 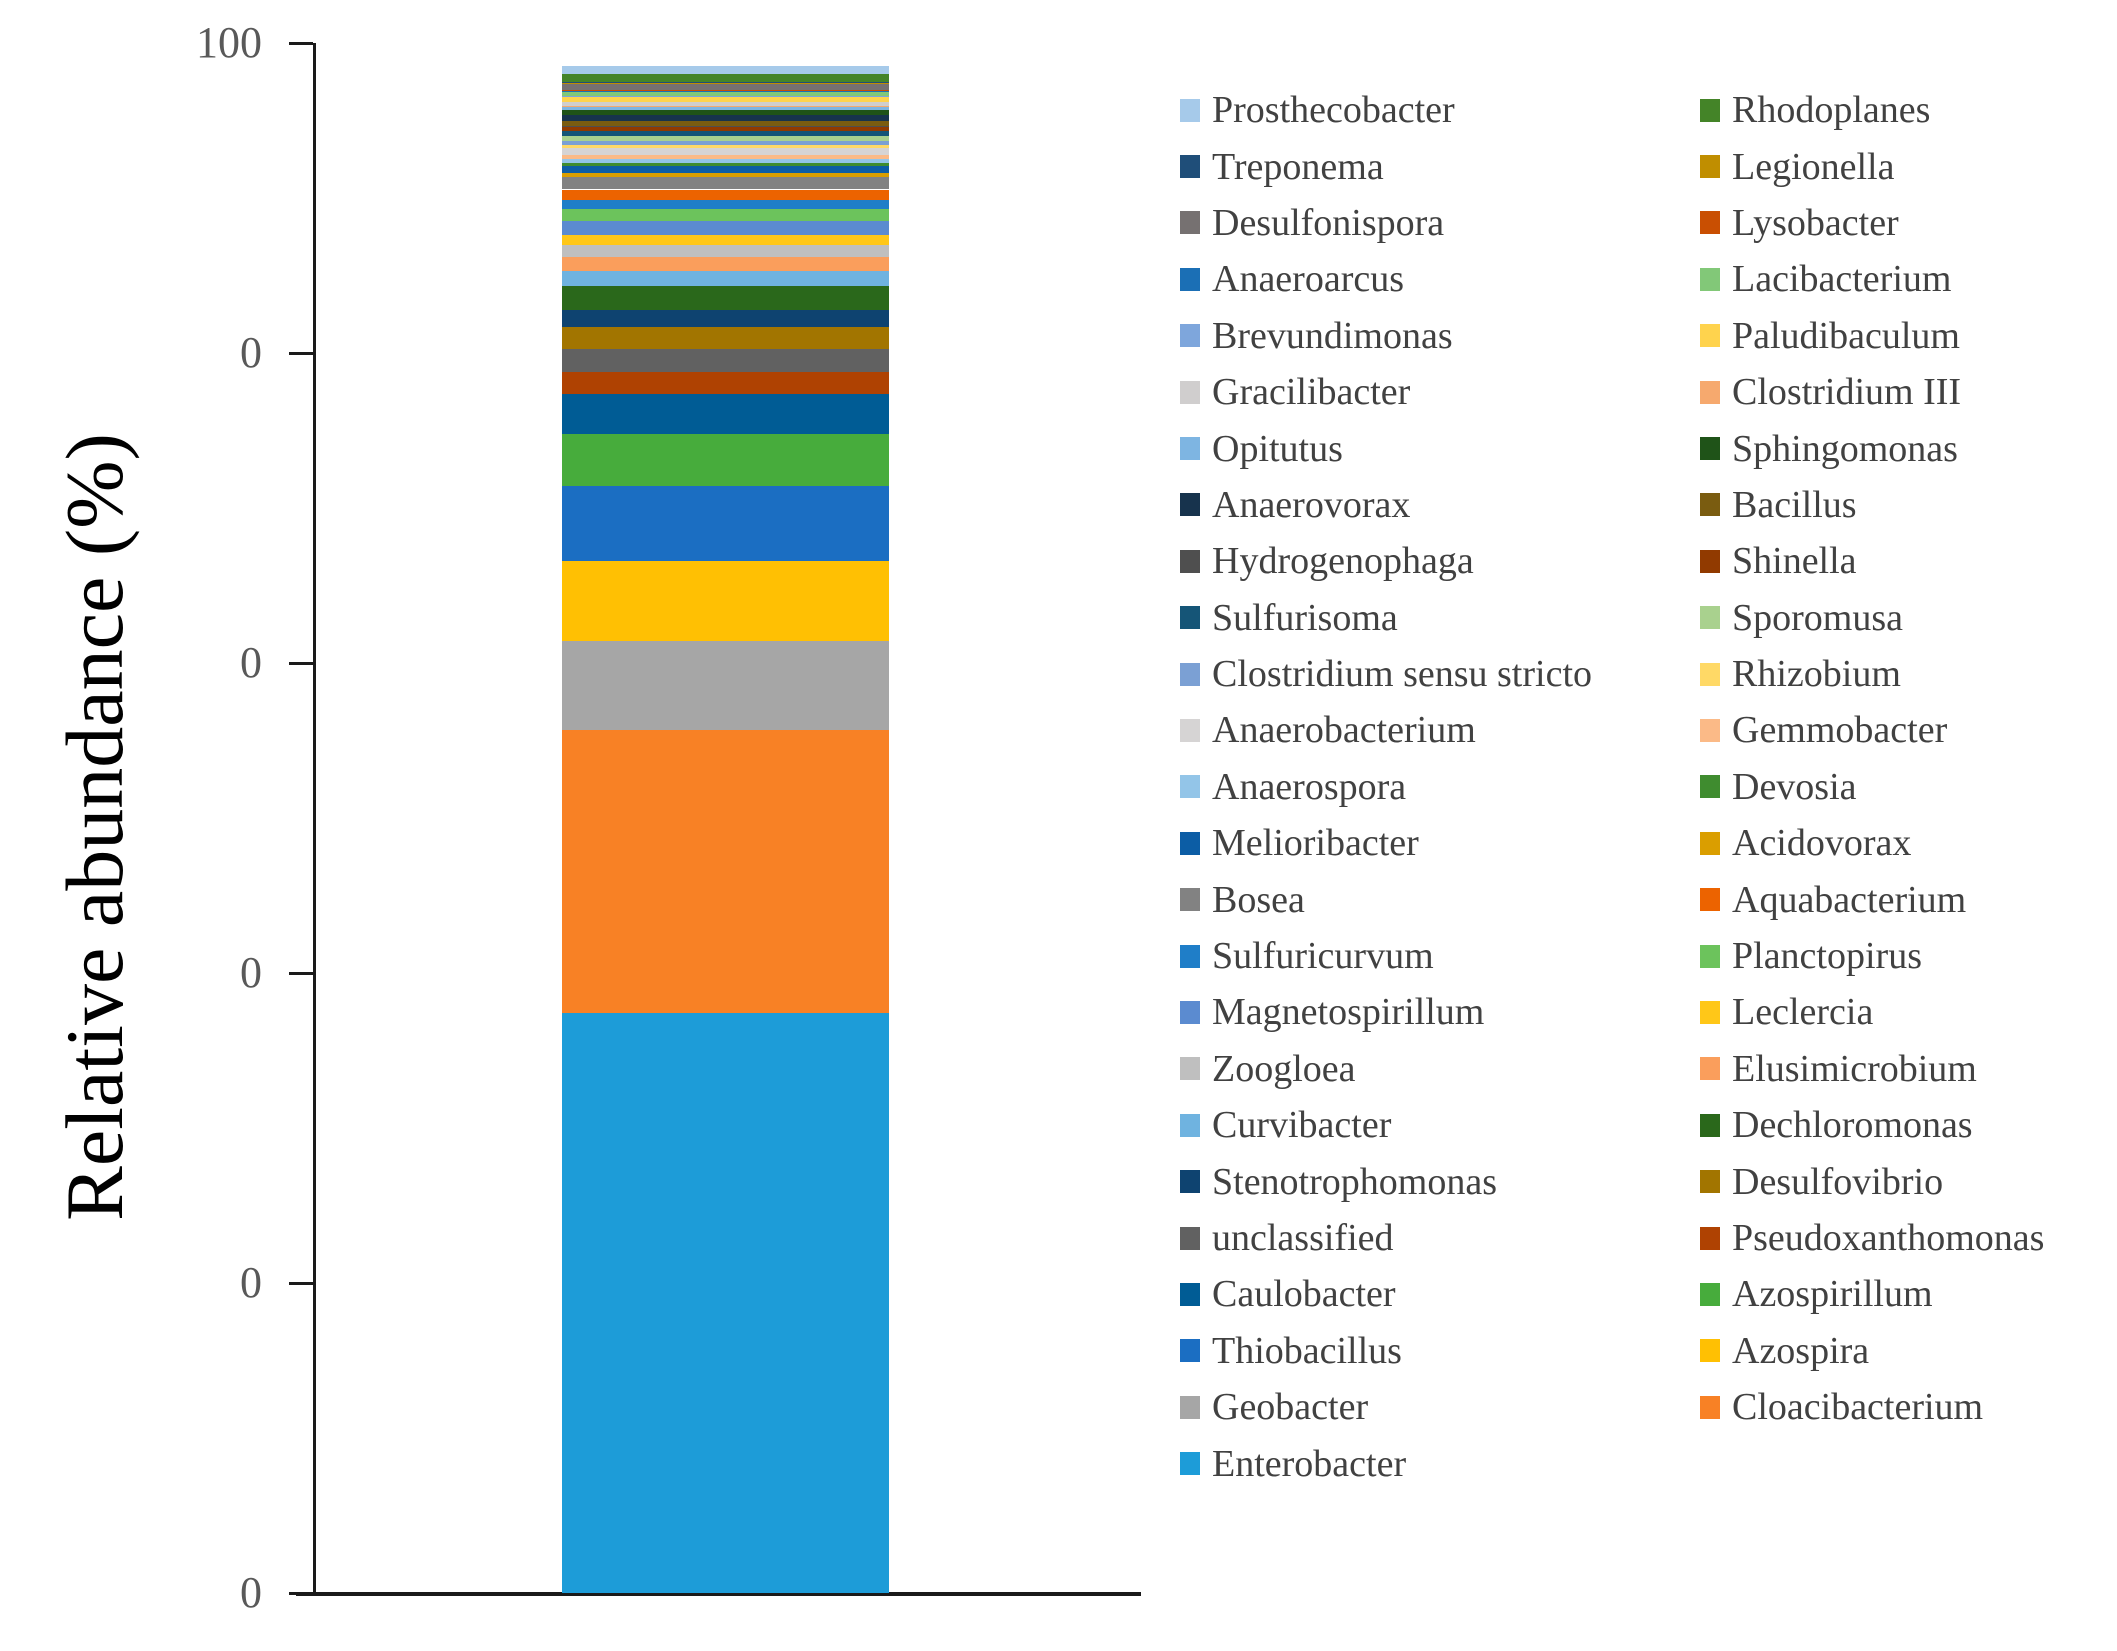 I want to click on legend-item-leclercia: Leclercia, so click(x=1872, y=1012).